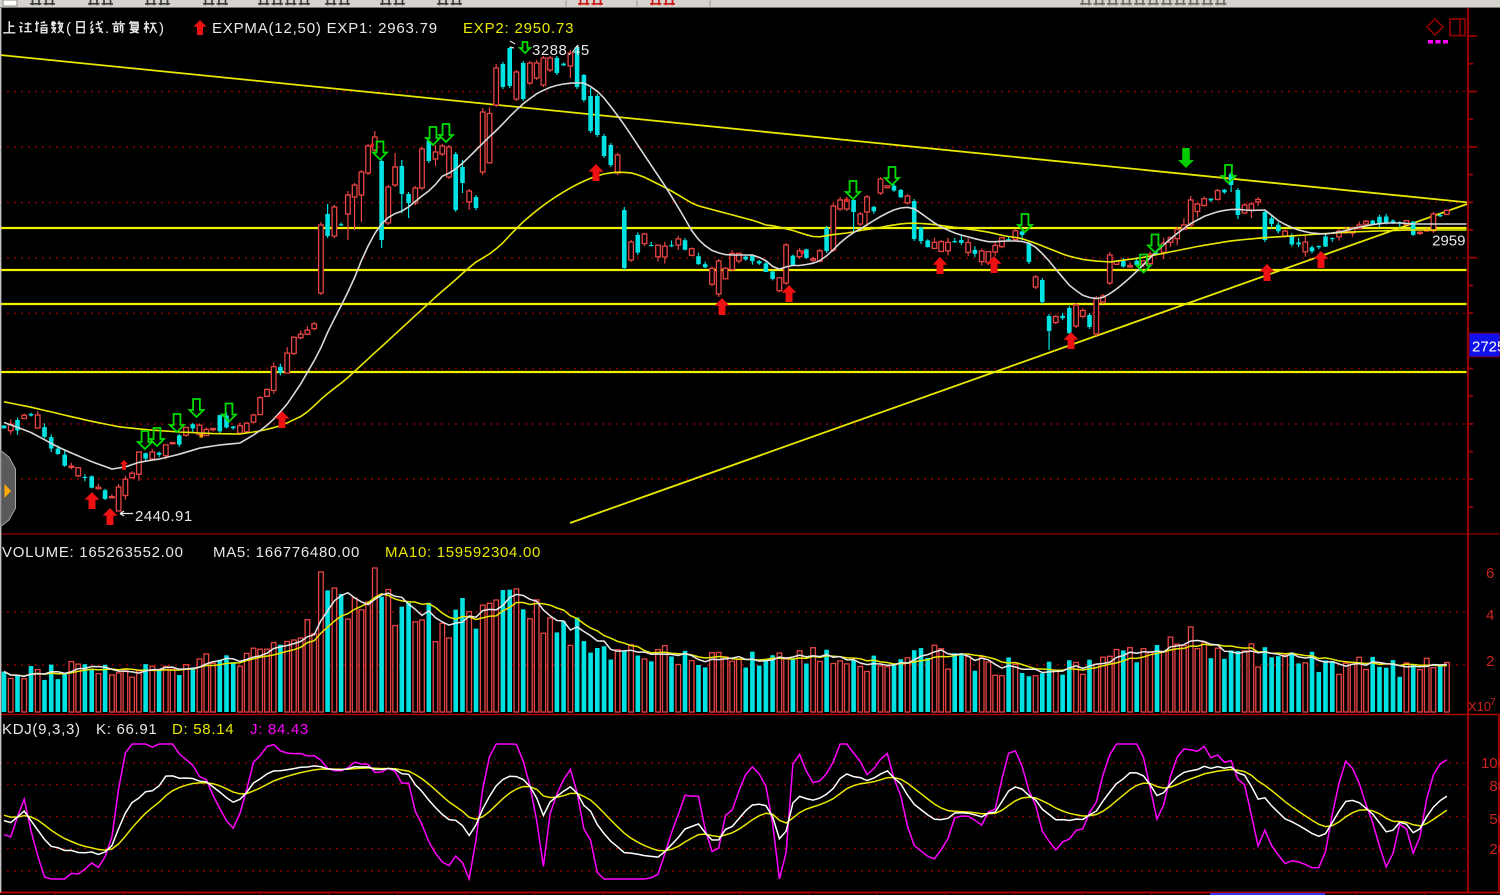 This screenshot has width=1500, height=895. Describe the element at coordinates (279, 729) in the screenshot. I see `svg-text: J: 84.43` at that location.